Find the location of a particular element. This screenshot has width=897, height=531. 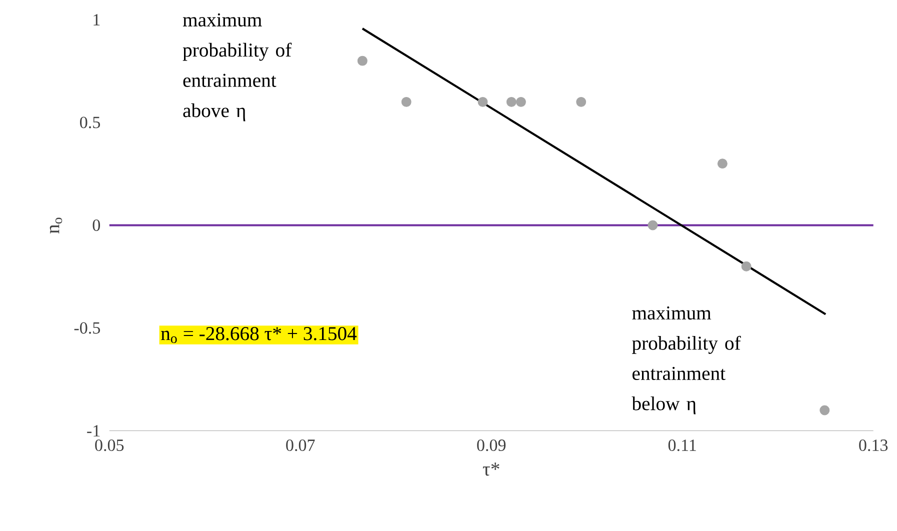

y-tick-label: 1 is located at coordinates (97, 20).